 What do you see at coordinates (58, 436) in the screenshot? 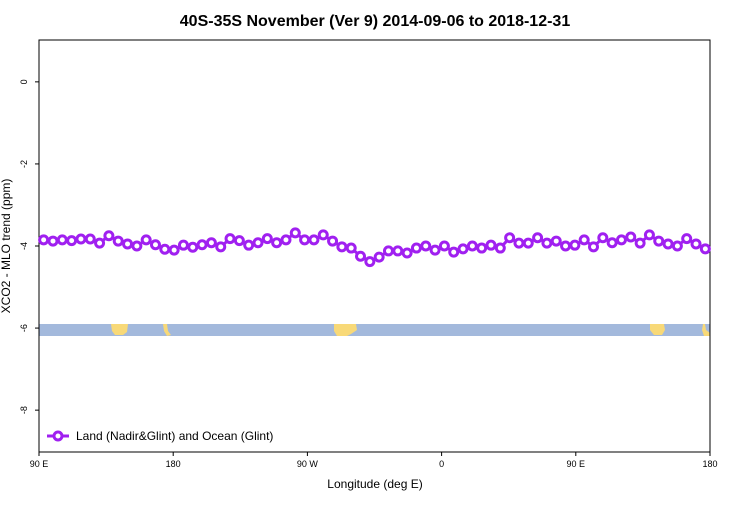
I see `legend-marker` at bounding box center [58, 436].